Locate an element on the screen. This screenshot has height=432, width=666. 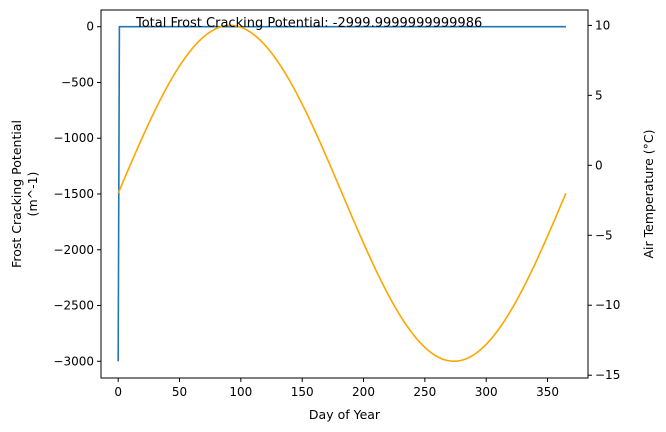
x-tick-label: 250 is located at coordinates (424, 392).